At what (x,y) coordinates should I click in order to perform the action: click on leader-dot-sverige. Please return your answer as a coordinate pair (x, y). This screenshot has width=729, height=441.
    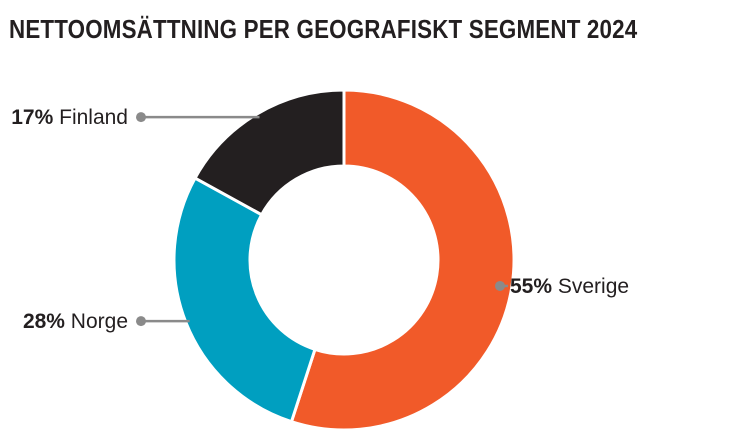
    Looking at the image, I should click on (500, 285).